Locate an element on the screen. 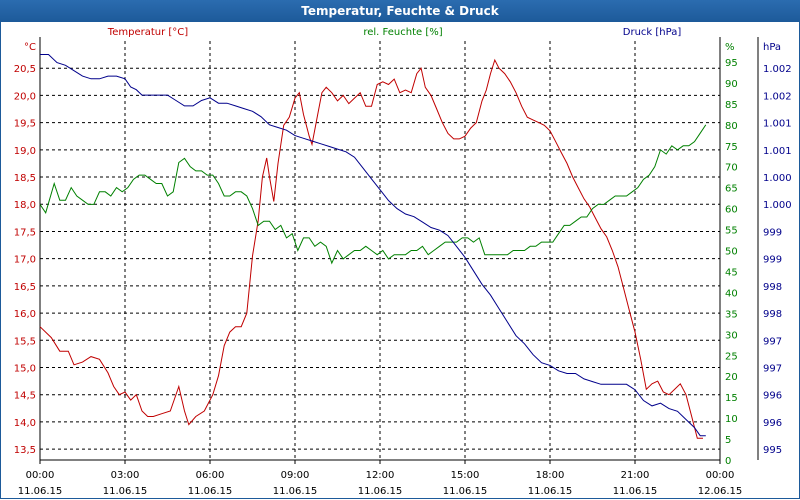  y-tick-label-temperature: 17,0 is located at coordinates (25, 260).